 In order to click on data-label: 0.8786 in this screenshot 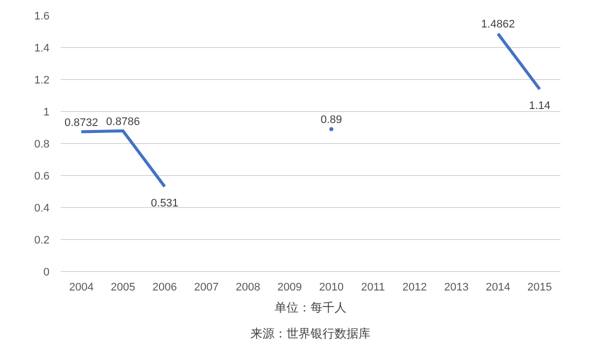, I will do `click(123, 122)`.